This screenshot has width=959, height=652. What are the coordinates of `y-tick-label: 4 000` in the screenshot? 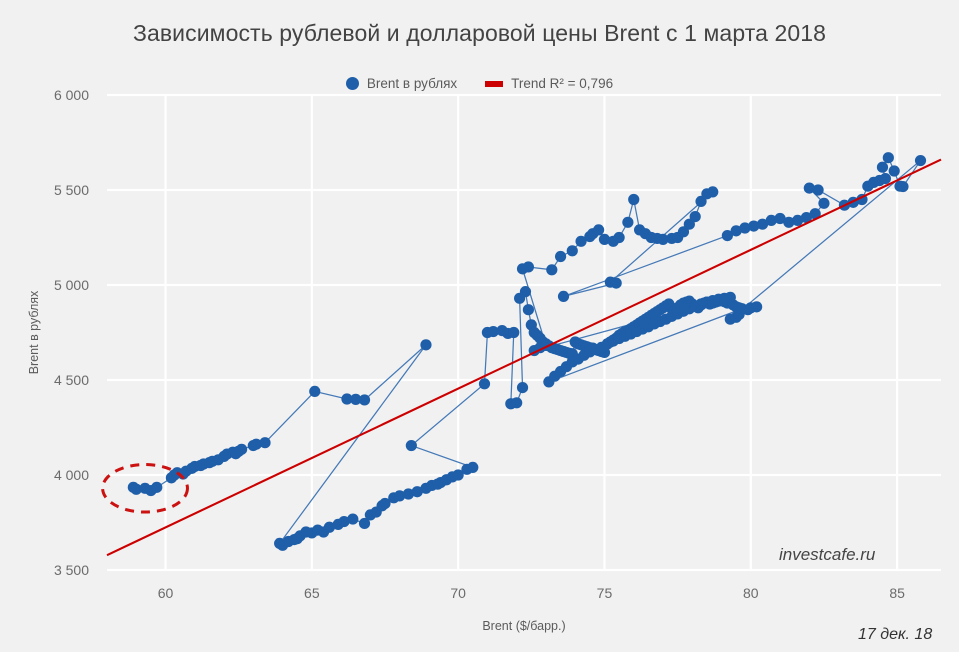 It's located at (71, 475).